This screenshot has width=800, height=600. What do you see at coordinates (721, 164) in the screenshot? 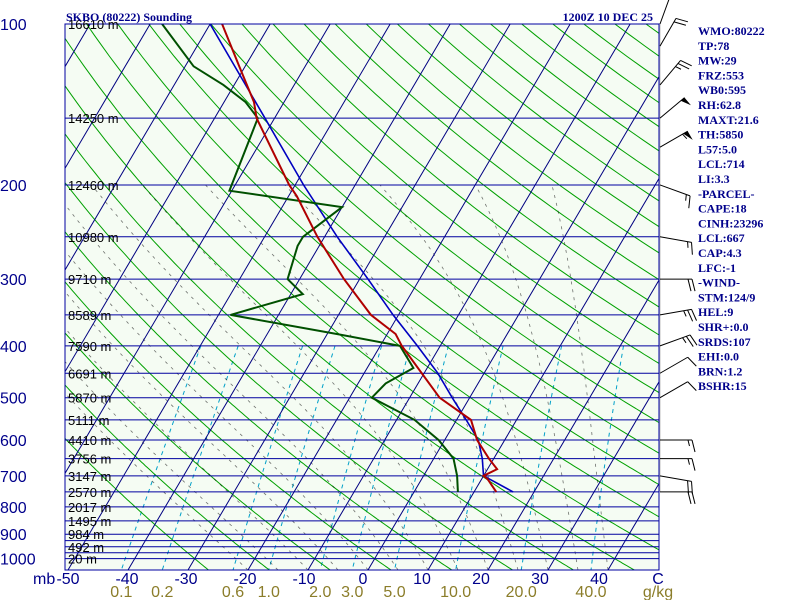
I see `index-line-9: LCL:714` at bounding box center [721, 164].